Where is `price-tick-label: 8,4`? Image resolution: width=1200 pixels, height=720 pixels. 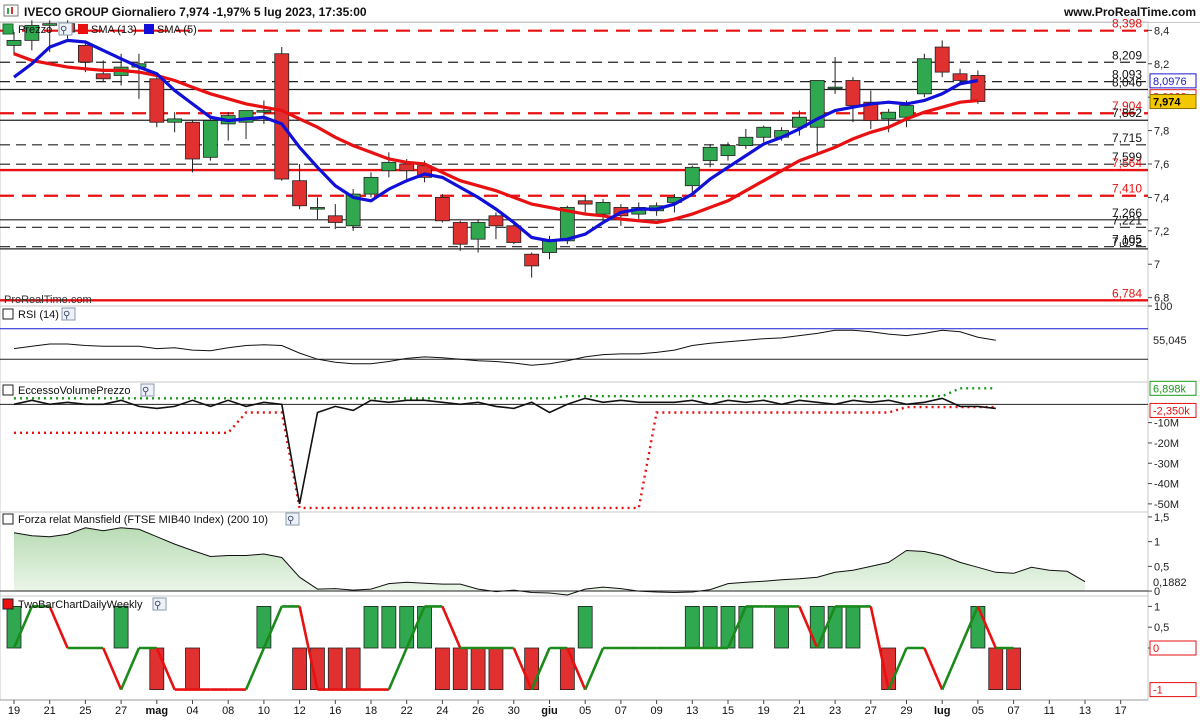
price-tick-label: 8,4 is located at coordinates (1161, 31).